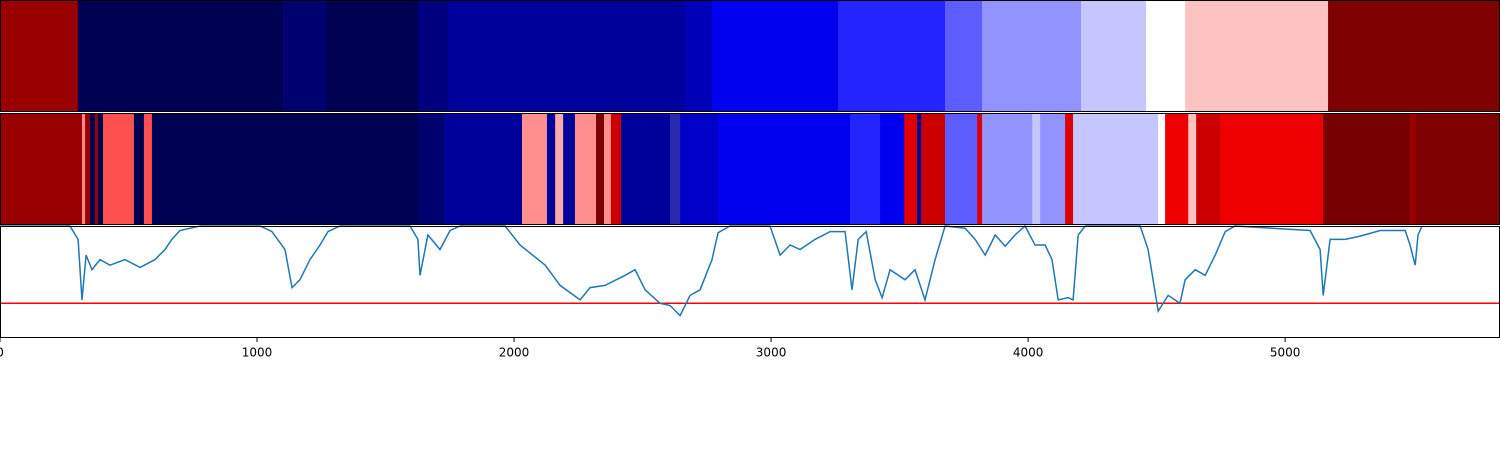  I want to click on x-tick-label: 1000, so click(257, 353).